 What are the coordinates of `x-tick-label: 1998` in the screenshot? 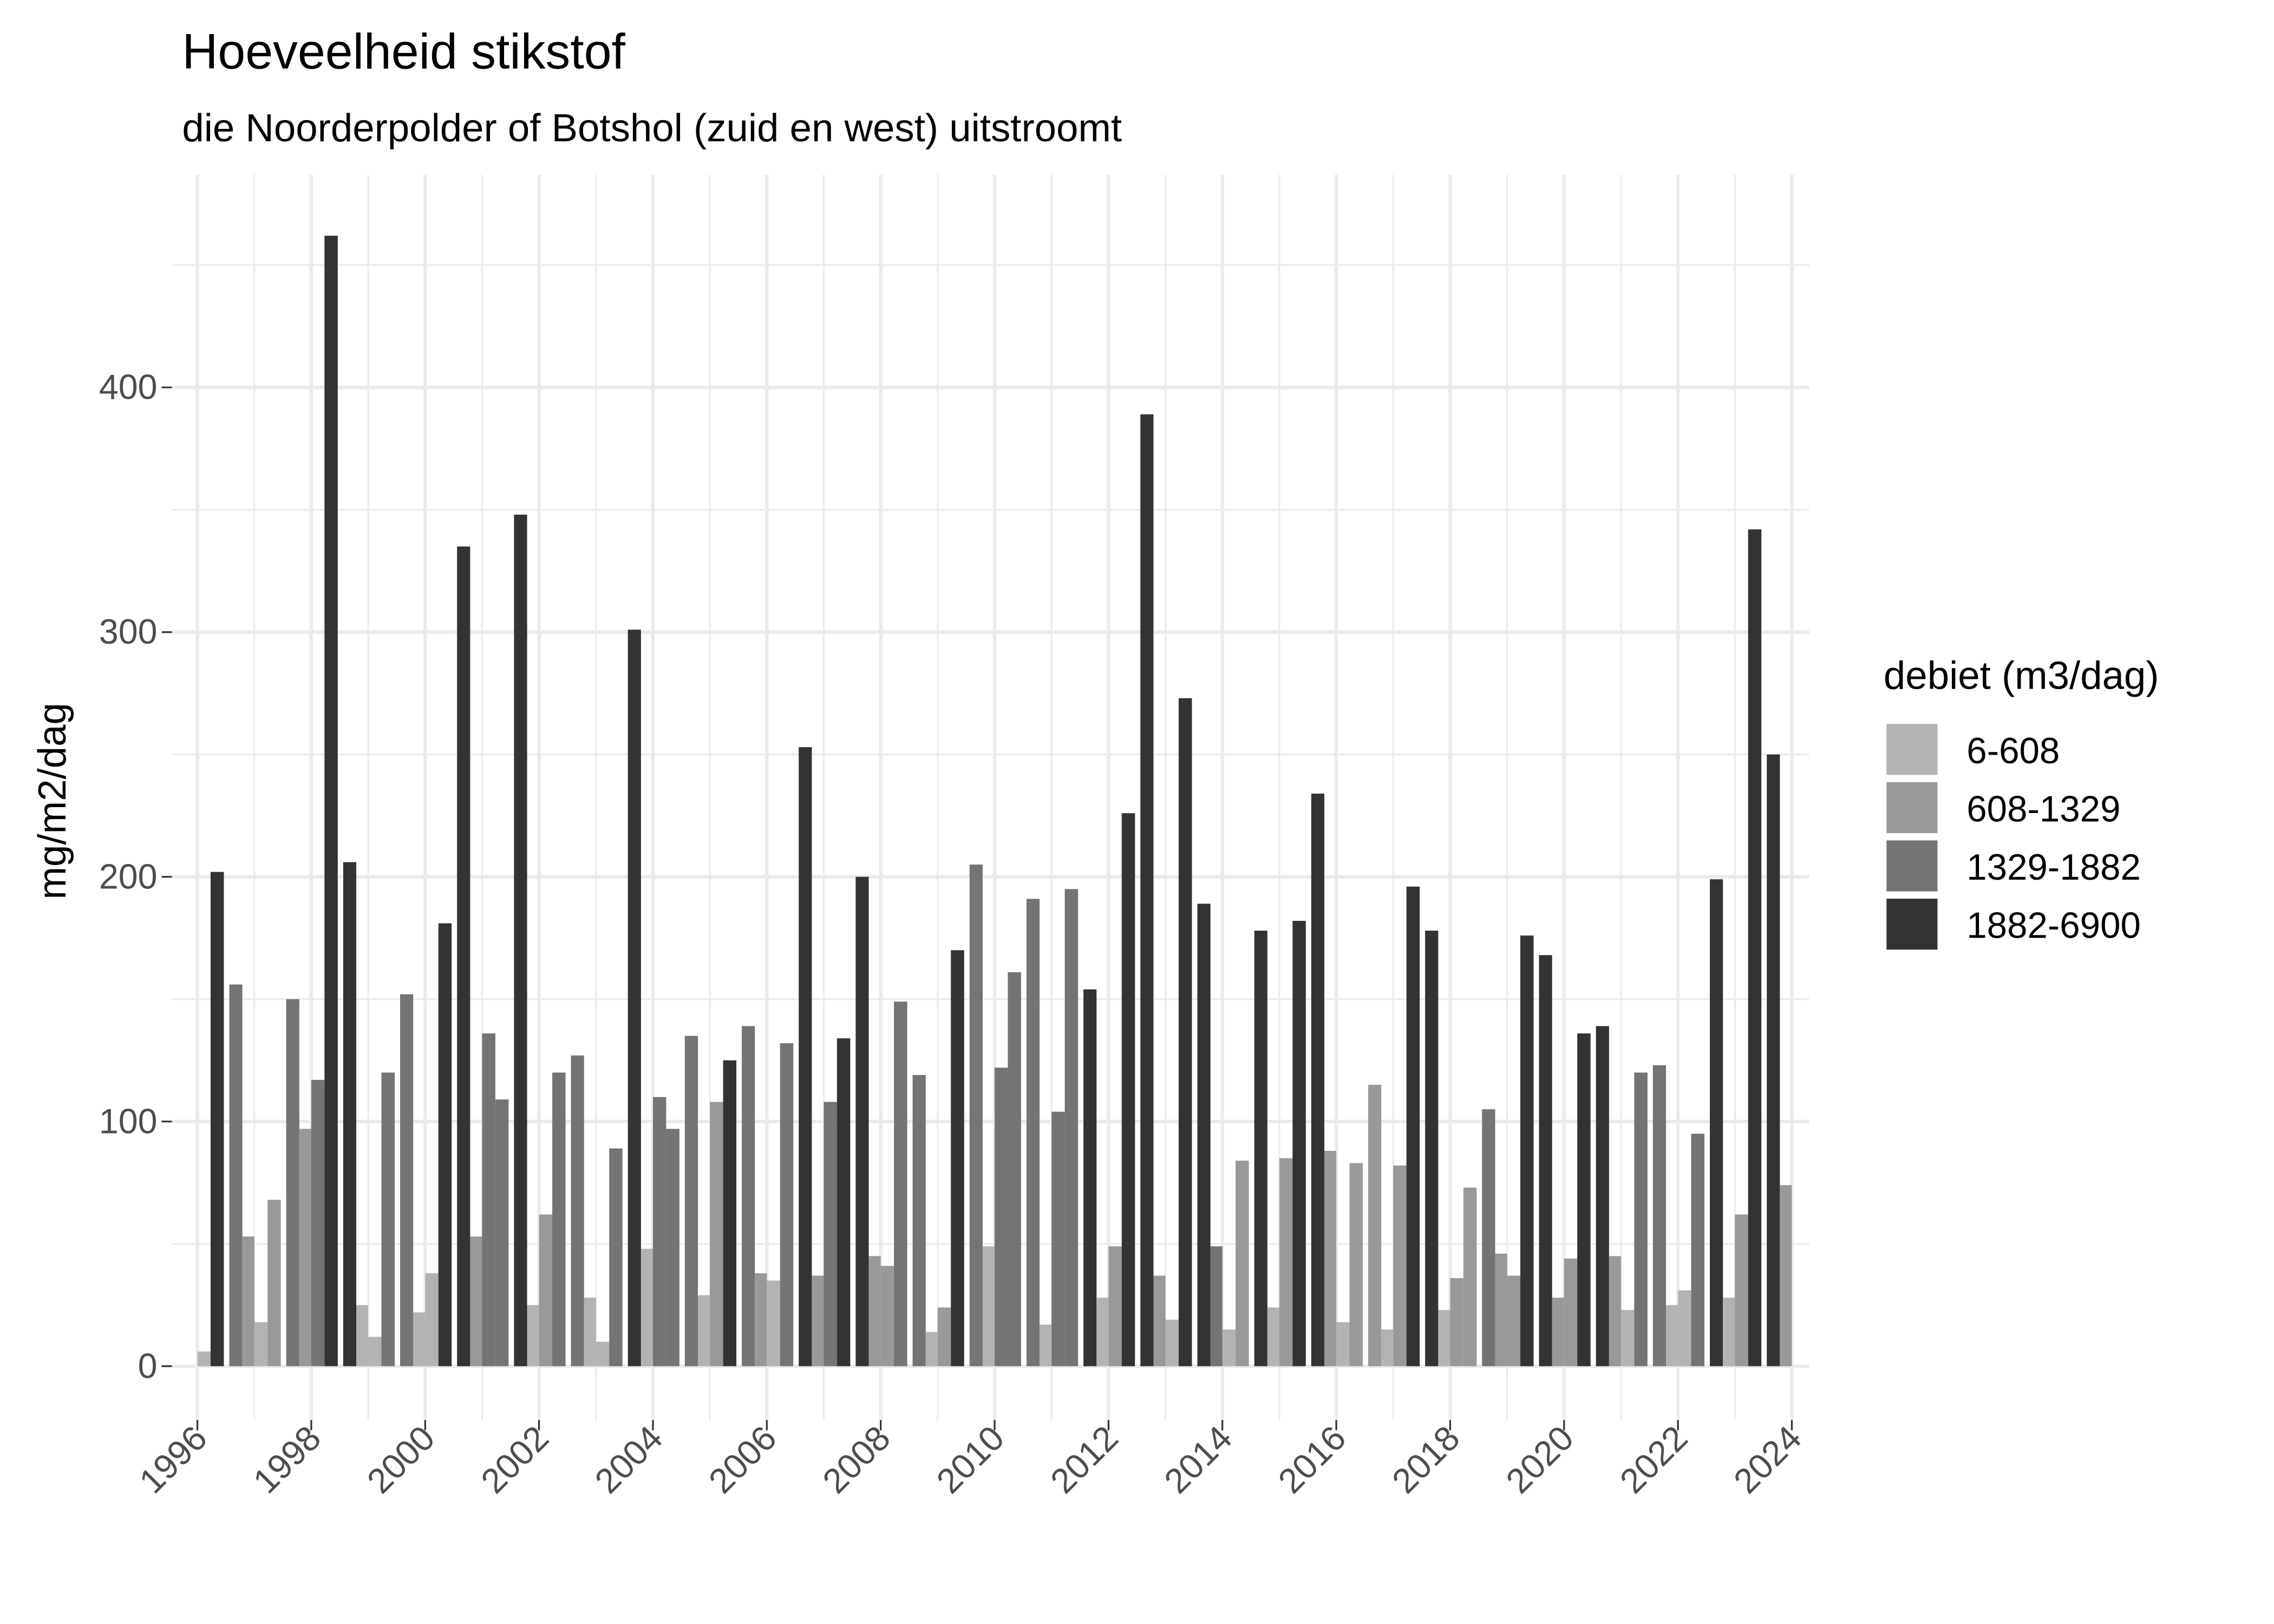 It's located at (287, 1459).